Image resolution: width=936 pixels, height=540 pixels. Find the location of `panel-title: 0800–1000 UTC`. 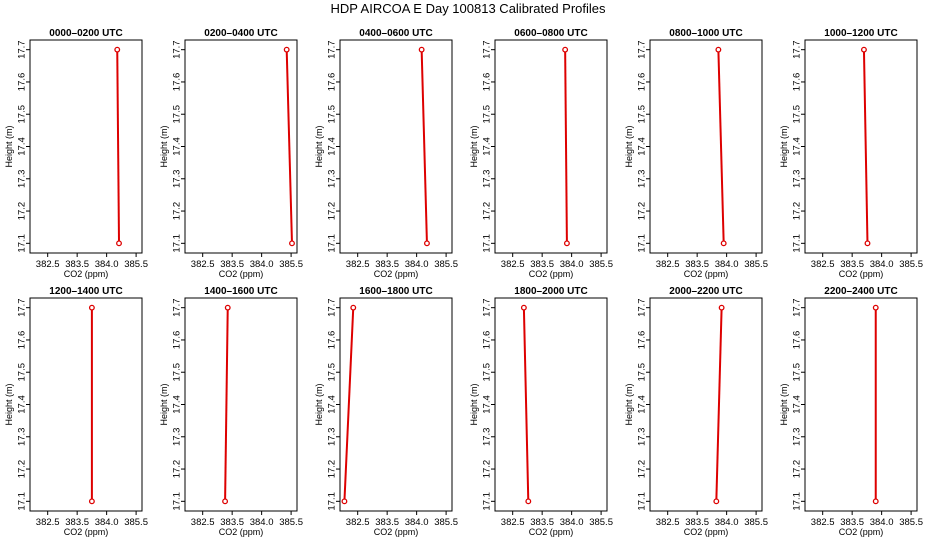

panel-title: 0800–1000 UTC is located at coordinates (705, 33).